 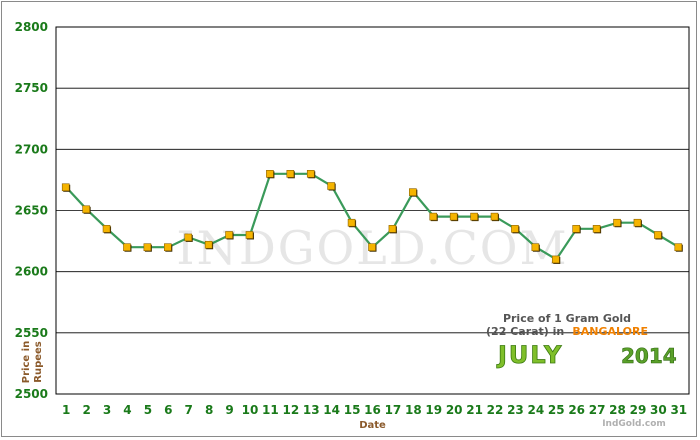 I want to click on x-tick-label: 25, so click(x=556, y=410).